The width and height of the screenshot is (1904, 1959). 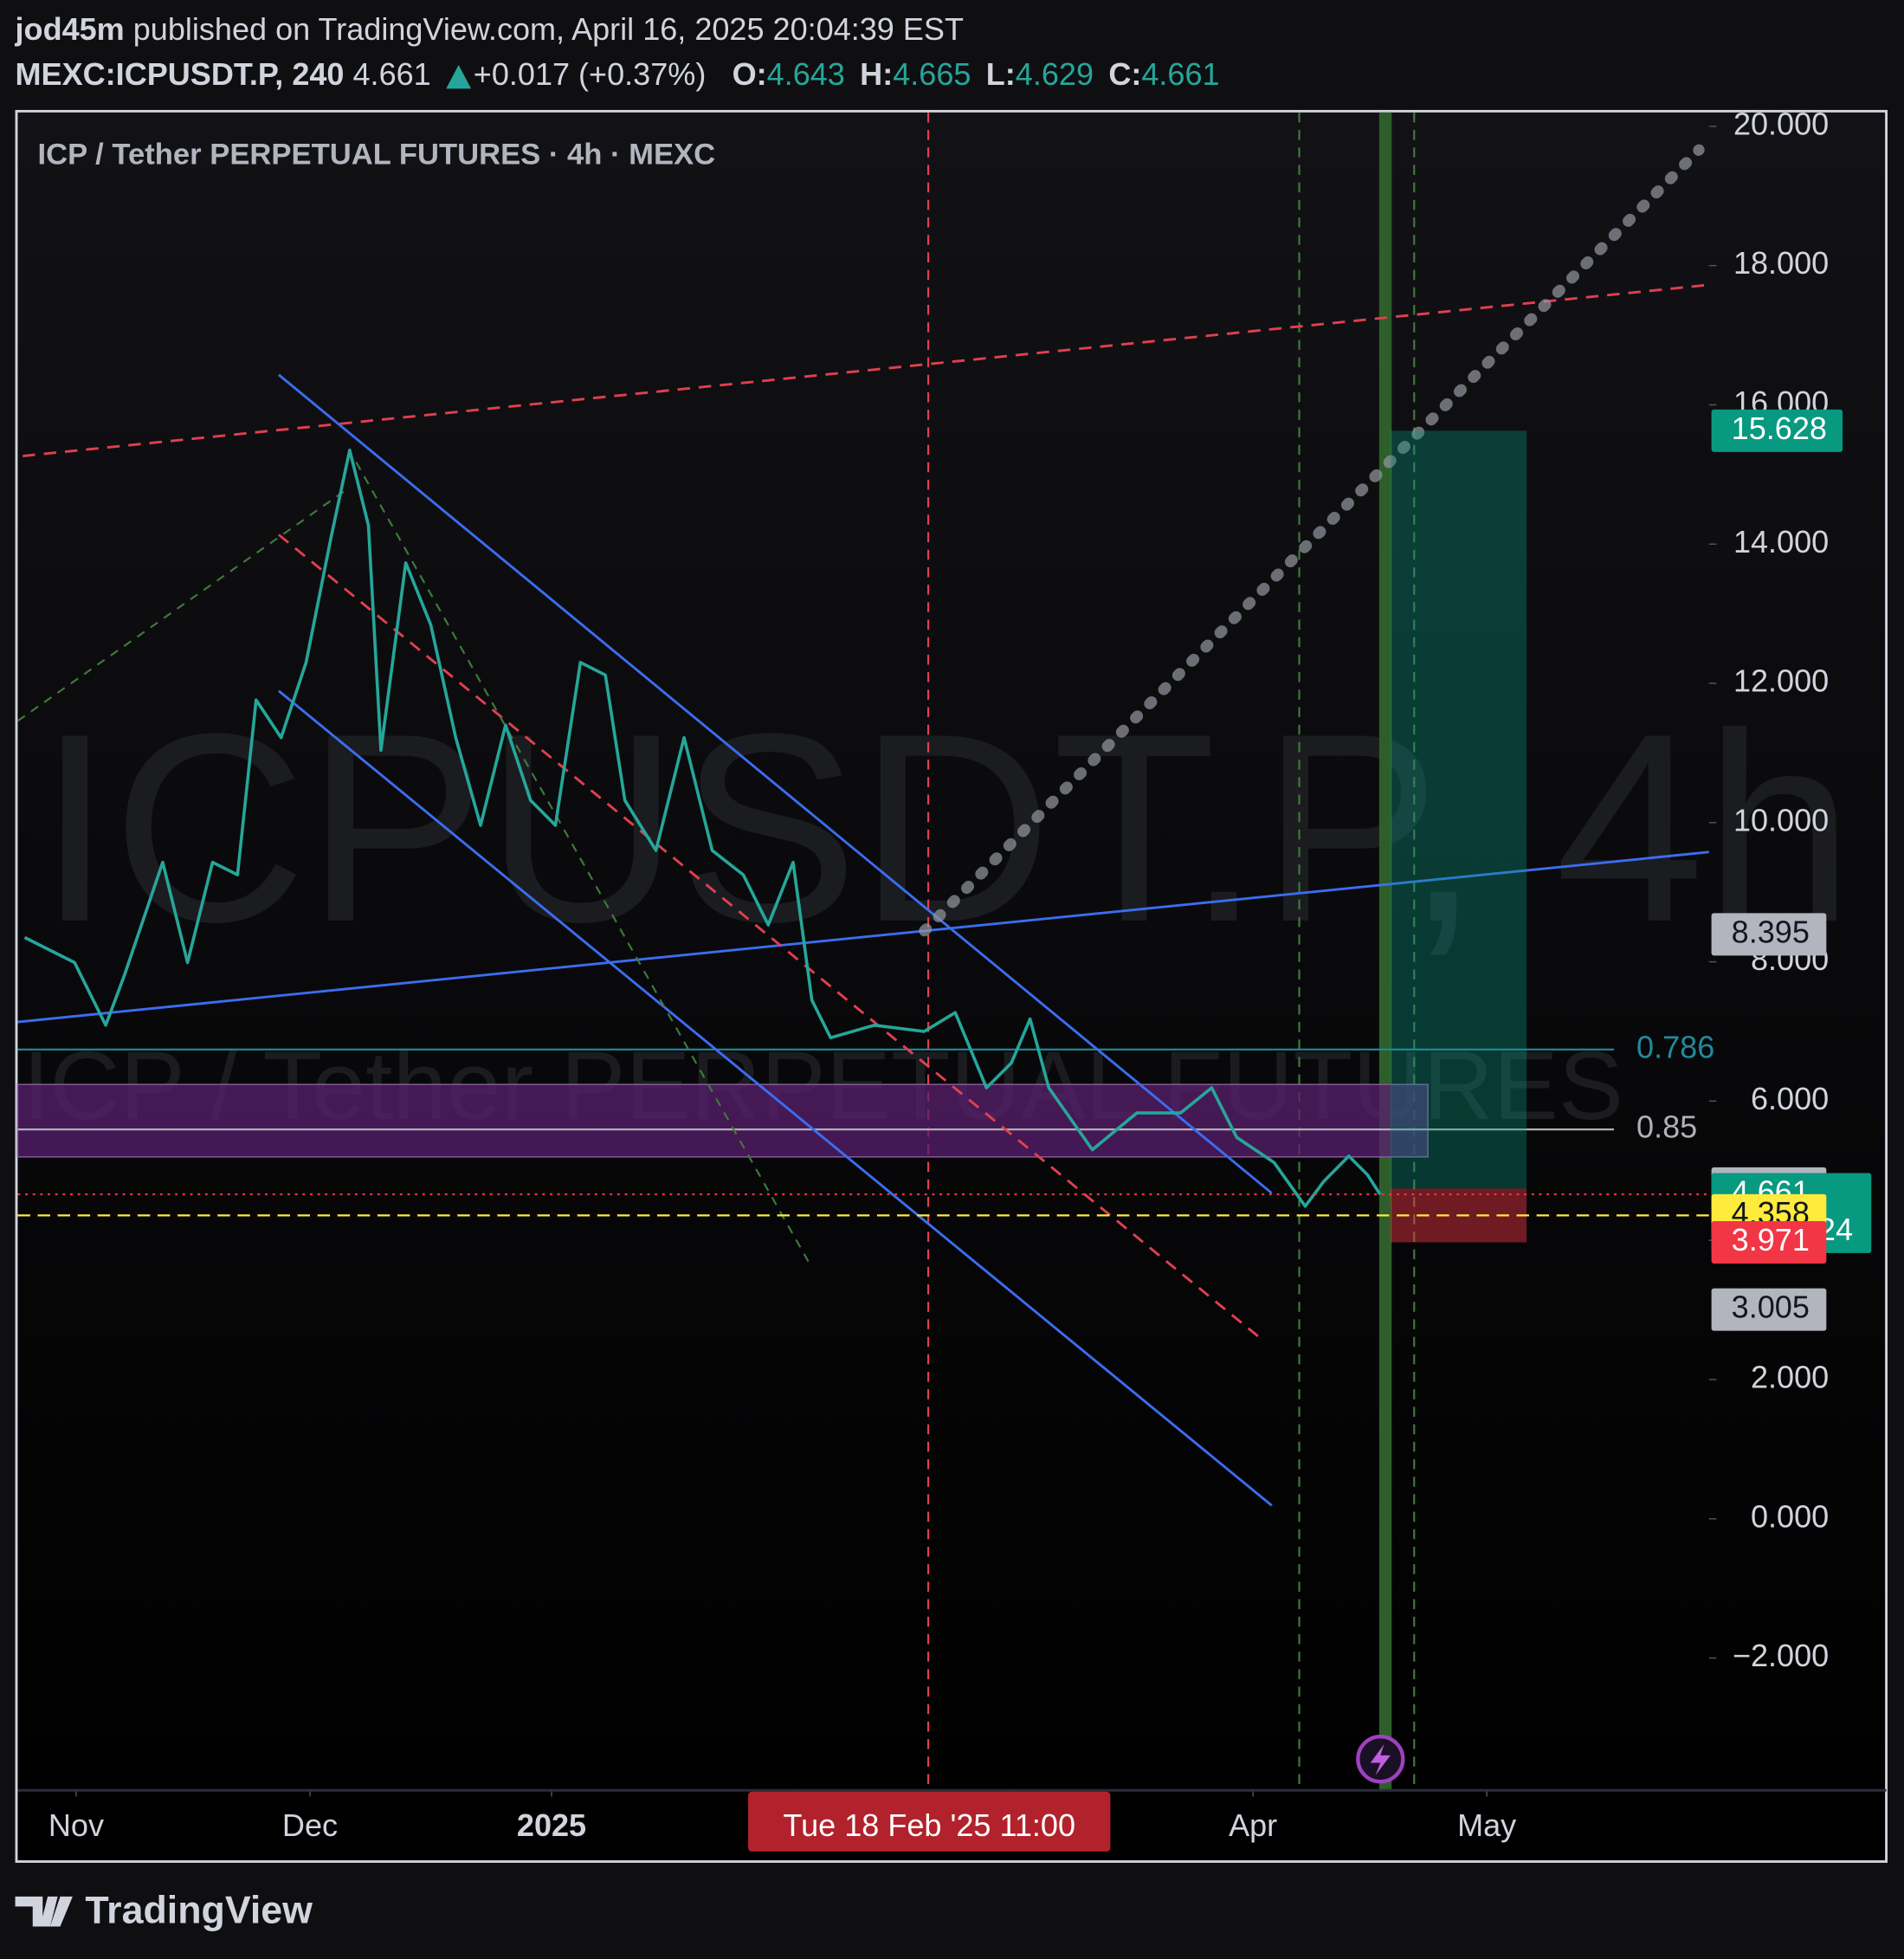 I want to click on y-tick-label: 0.000, so click(x=1790, y=1516).